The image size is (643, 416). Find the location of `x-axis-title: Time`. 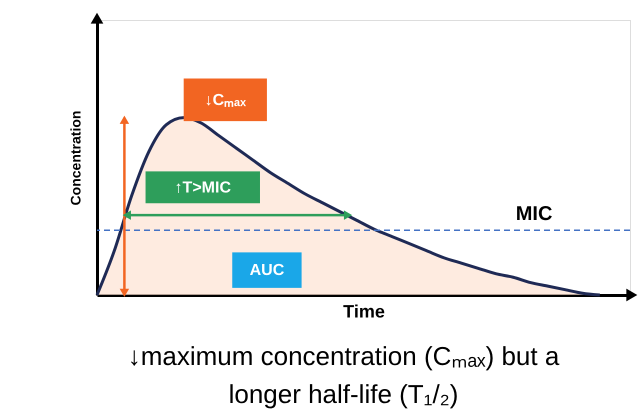

x-axis-title: Time is located at coordinates (364, 312).